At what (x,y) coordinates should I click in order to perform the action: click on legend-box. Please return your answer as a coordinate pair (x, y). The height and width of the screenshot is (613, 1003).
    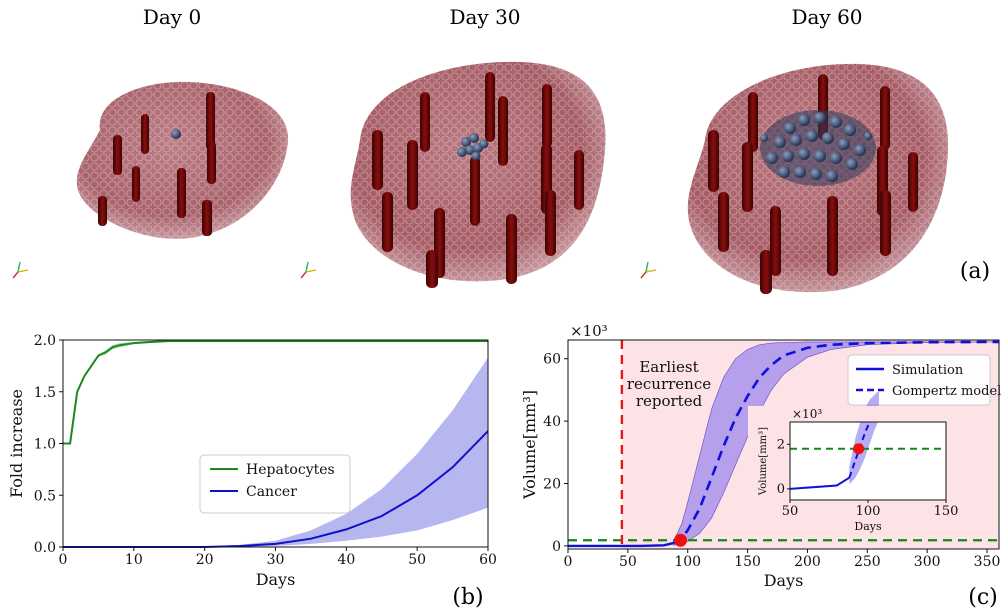
    Looking at the image, I should click on (919, 380).